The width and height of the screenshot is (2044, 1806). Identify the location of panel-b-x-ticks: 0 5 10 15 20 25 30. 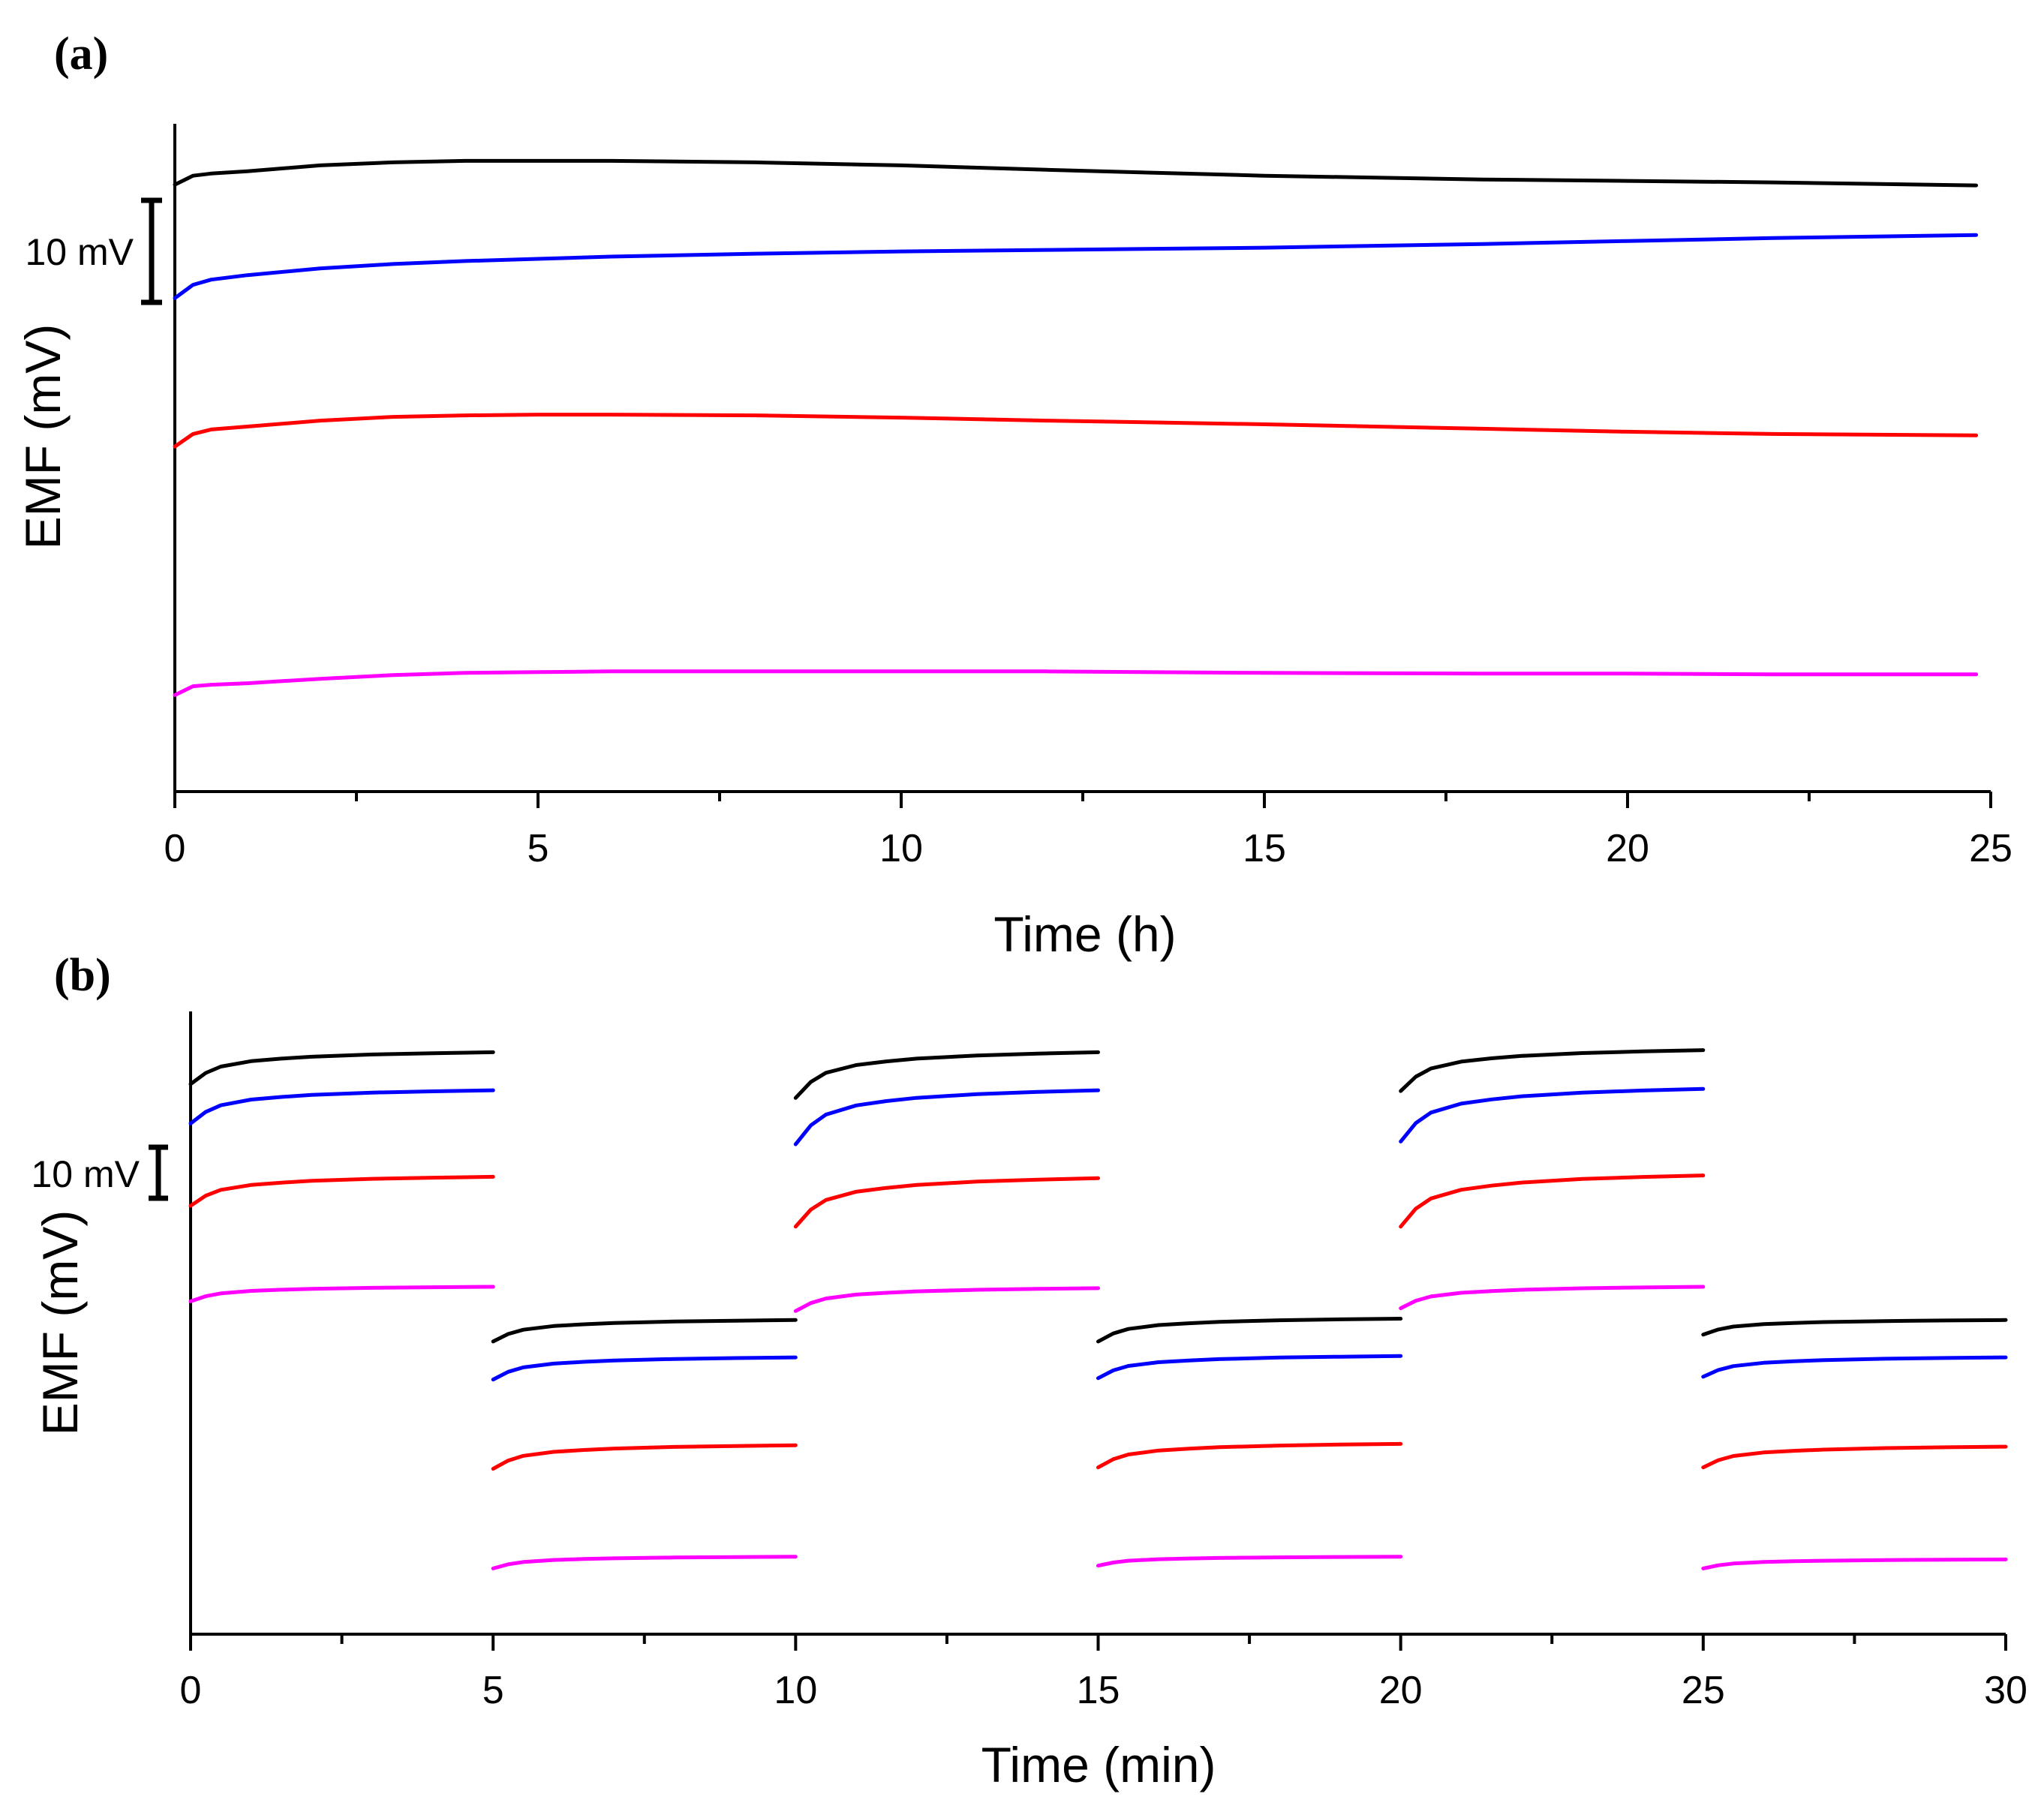
(1103, 1673).